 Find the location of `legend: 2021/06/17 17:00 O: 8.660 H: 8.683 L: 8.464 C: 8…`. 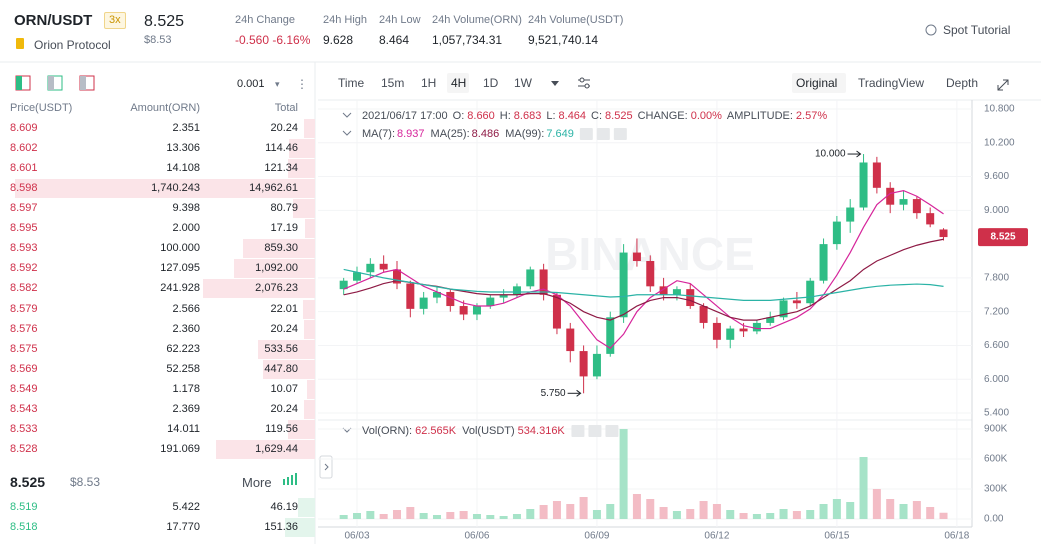

legend: 2021/06/17 17:00 O: 8.660 H: 8.683 L: 8.464 C: 8… is located at coordinates (594, 116).